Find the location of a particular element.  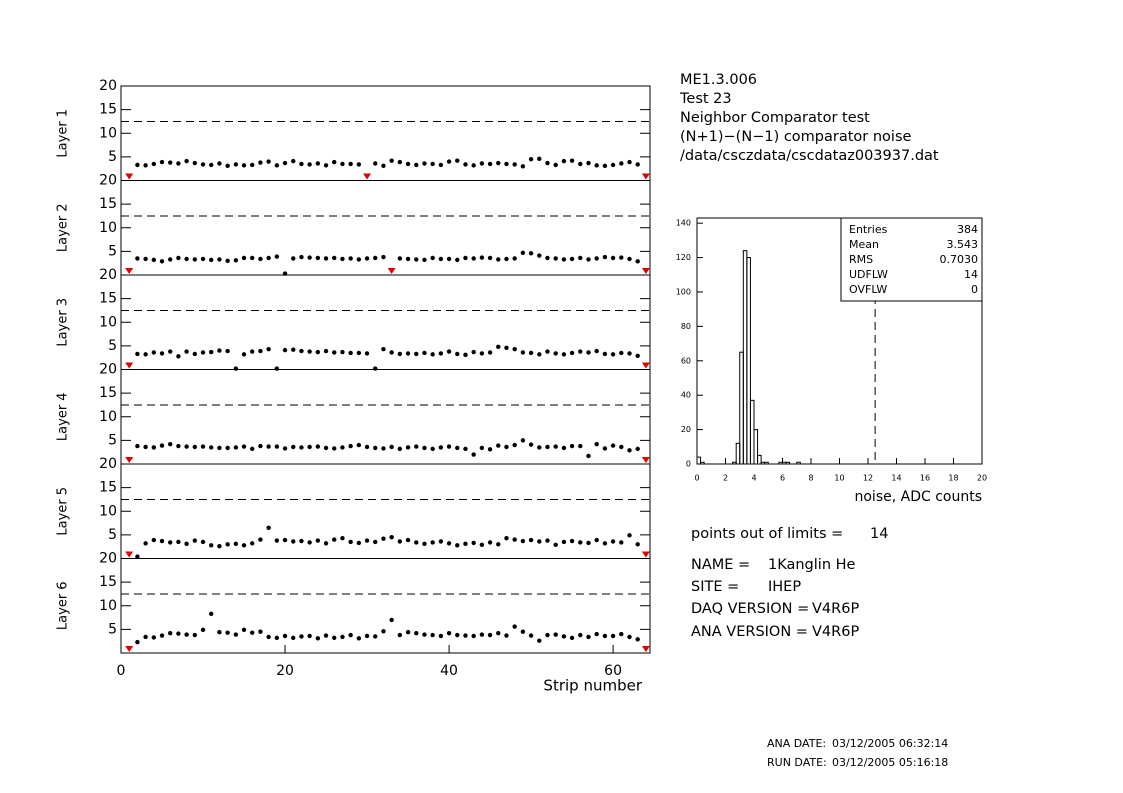

x-tick-label: 40 is located at coordinates (449, 671).